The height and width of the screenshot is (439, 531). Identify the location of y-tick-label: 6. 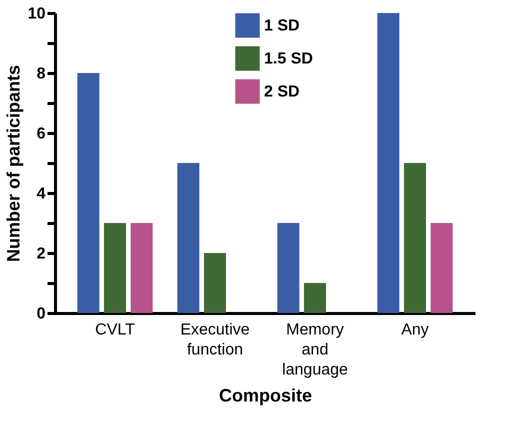
(41, 134).